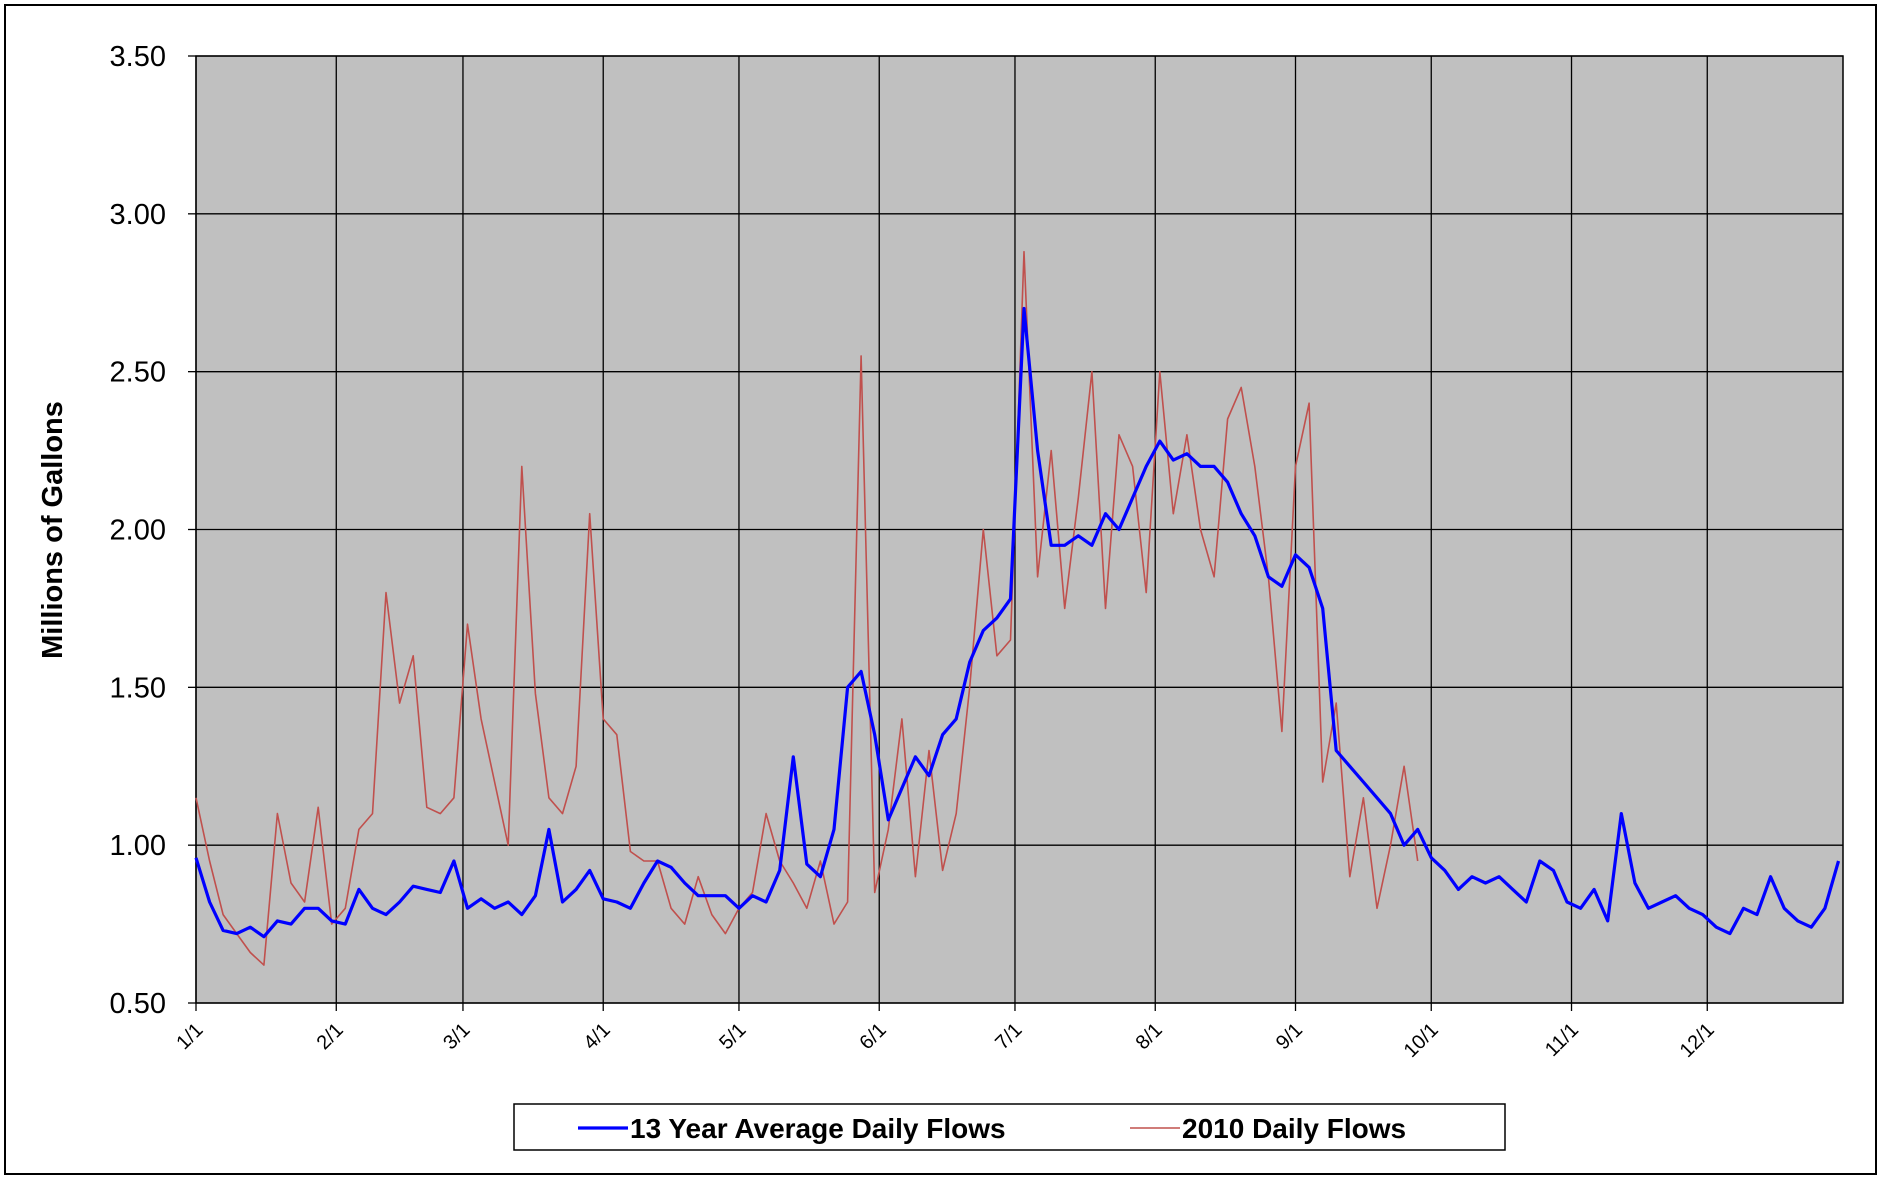  Describe the element at coordinates (138, 1004) in the screenshot. I see `y-tick-label: 0.50` at that location.